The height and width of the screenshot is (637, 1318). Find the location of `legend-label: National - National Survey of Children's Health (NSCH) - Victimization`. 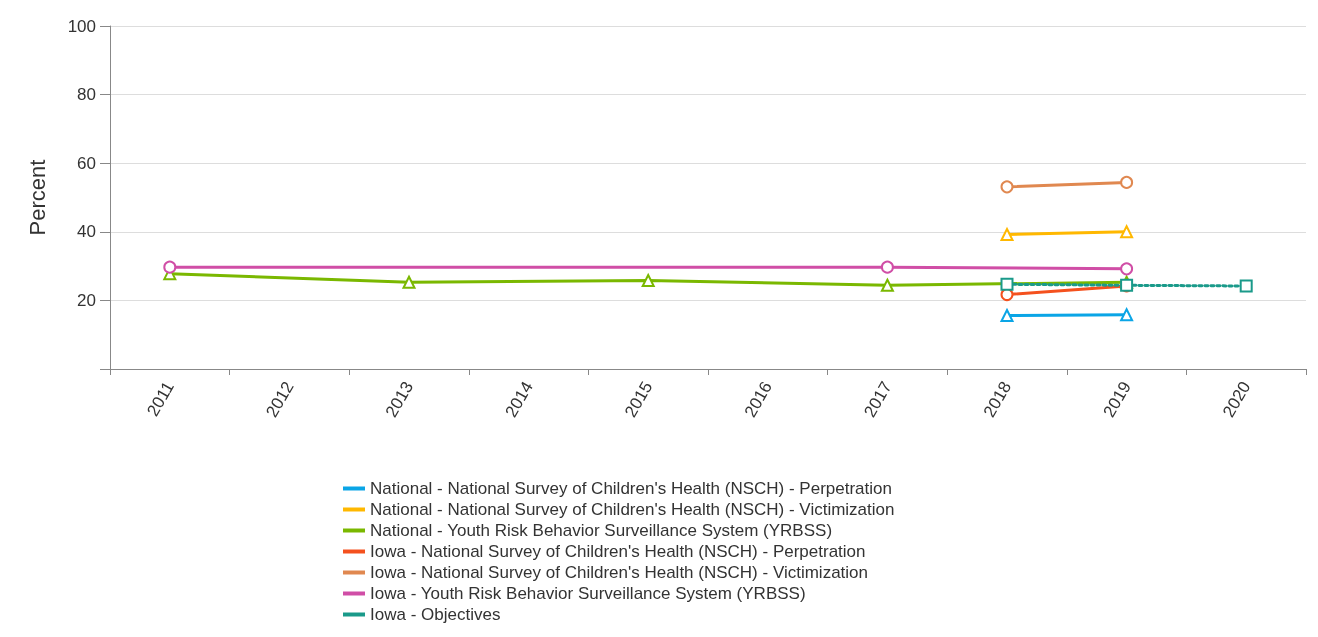

legend-label: National - National Survey of Children's Health (NSCH) - Victimization is located at coordinates (632, 509).